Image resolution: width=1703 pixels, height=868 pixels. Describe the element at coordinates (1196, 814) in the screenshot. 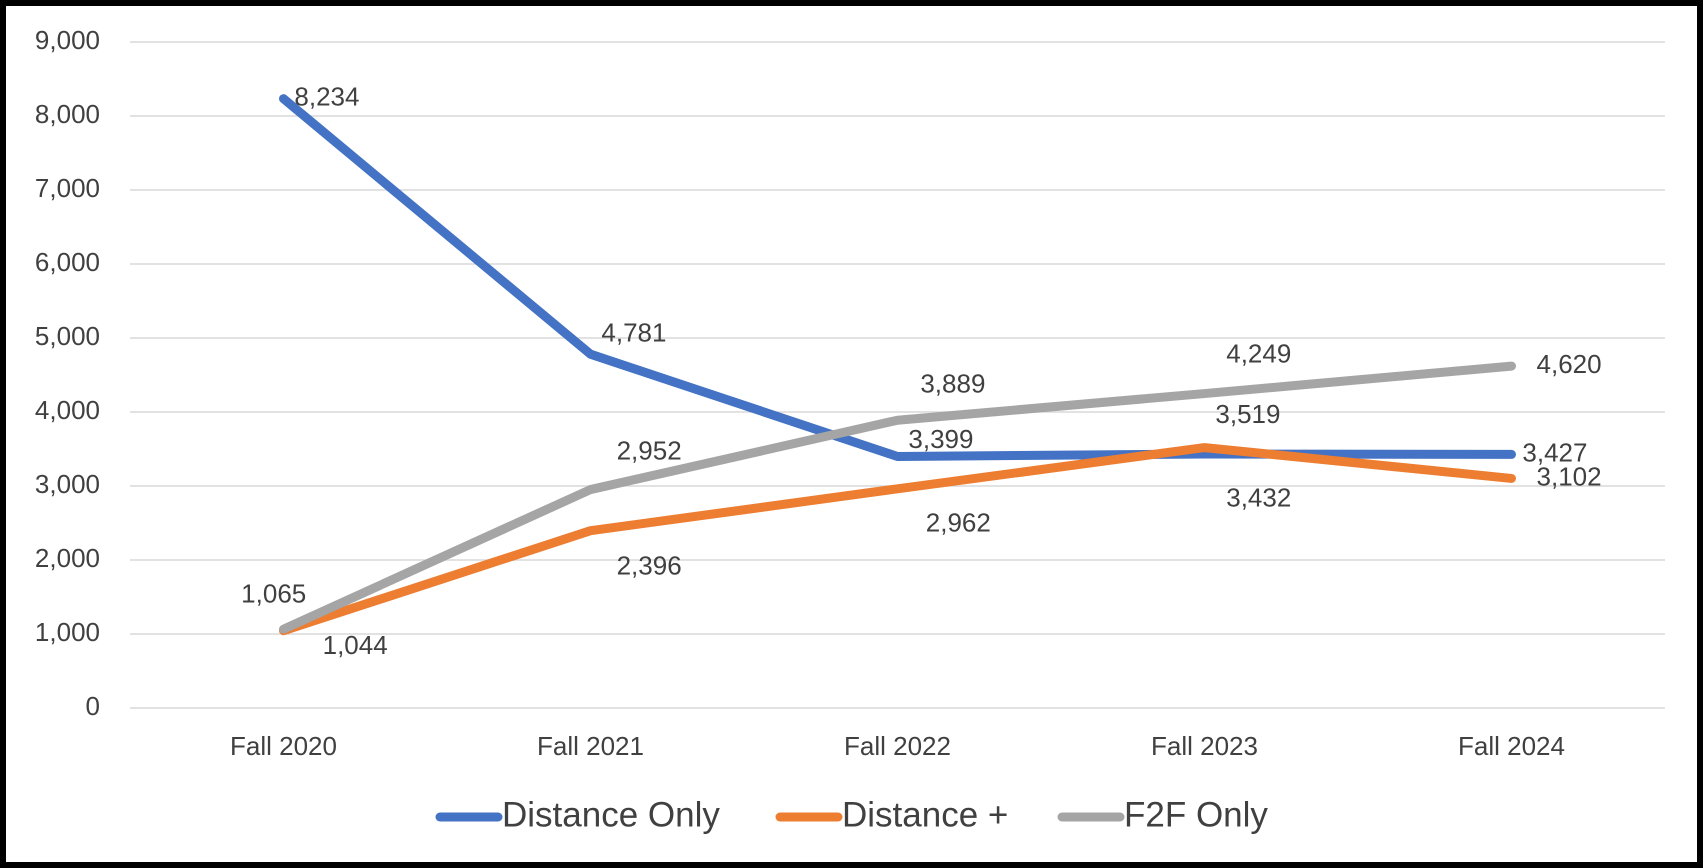

I see `legend-label: F2F Only` at that location.